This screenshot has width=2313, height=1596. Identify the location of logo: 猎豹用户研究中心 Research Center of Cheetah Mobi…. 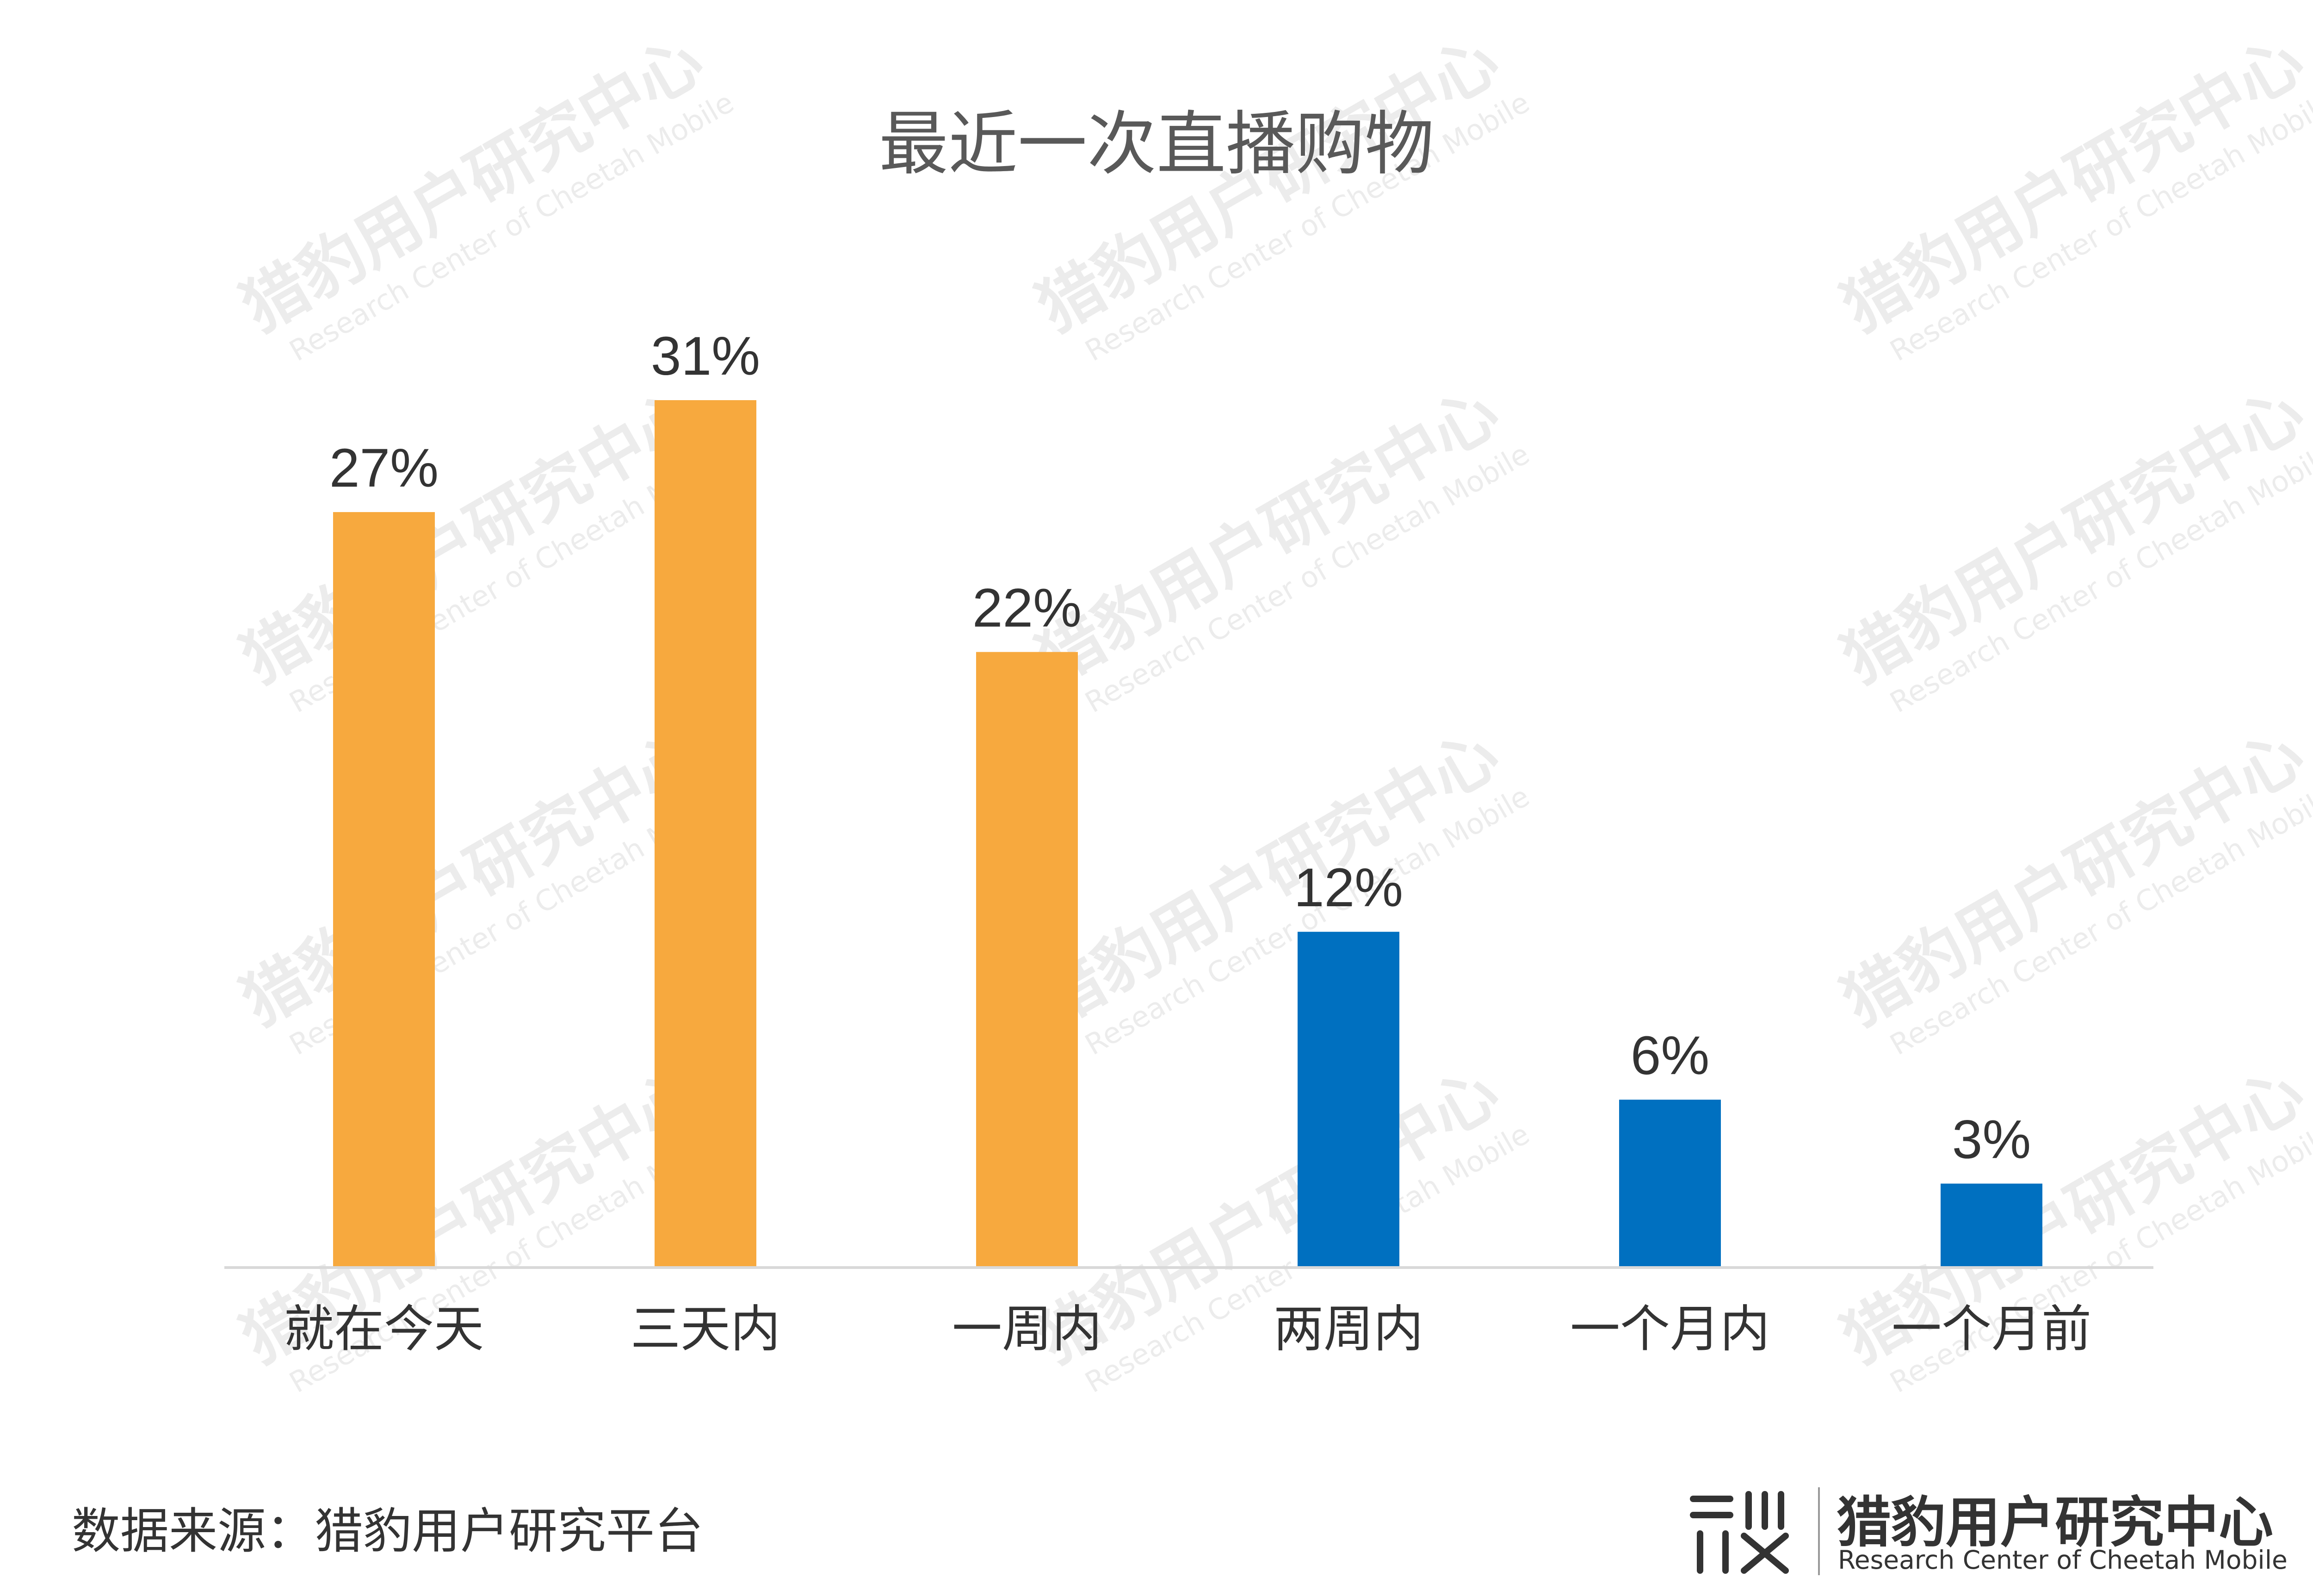
(1989, 1529).